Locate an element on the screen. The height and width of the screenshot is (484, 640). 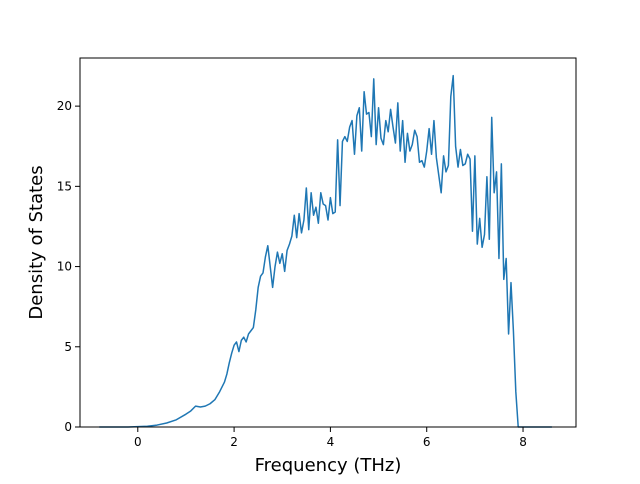
y-axis-ticks: 0 5 10 15 20 is located at coordinates (68, 266).